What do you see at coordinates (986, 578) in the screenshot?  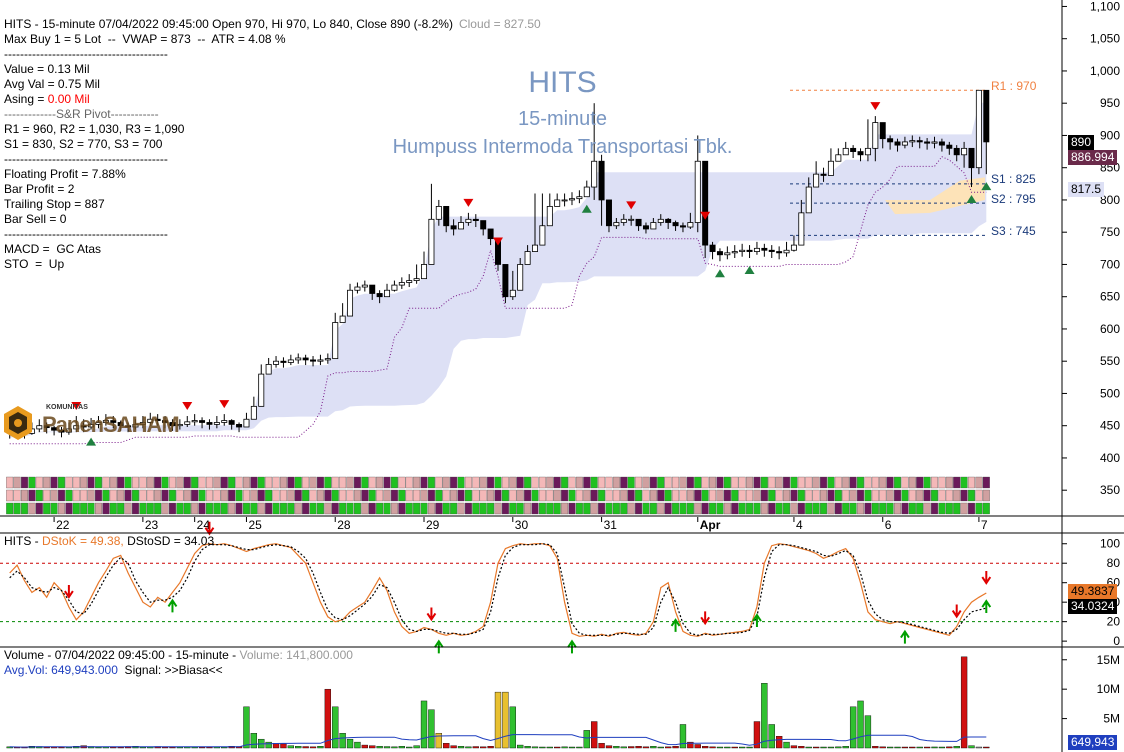 I see `stoch-sell-arrow-icon` at bounding box center [986, 578].